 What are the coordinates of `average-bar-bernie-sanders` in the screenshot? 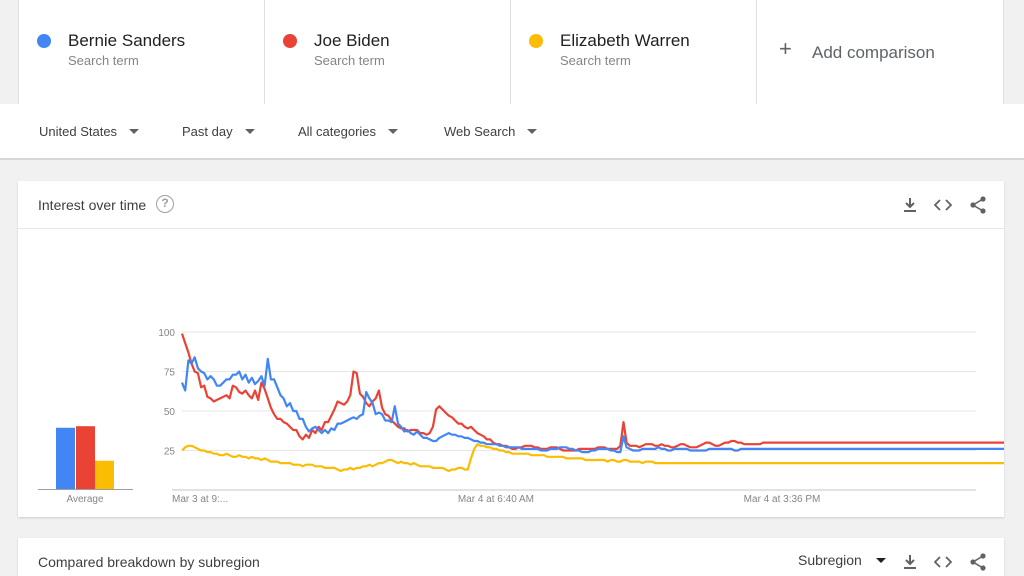 It's located at (65, 458).